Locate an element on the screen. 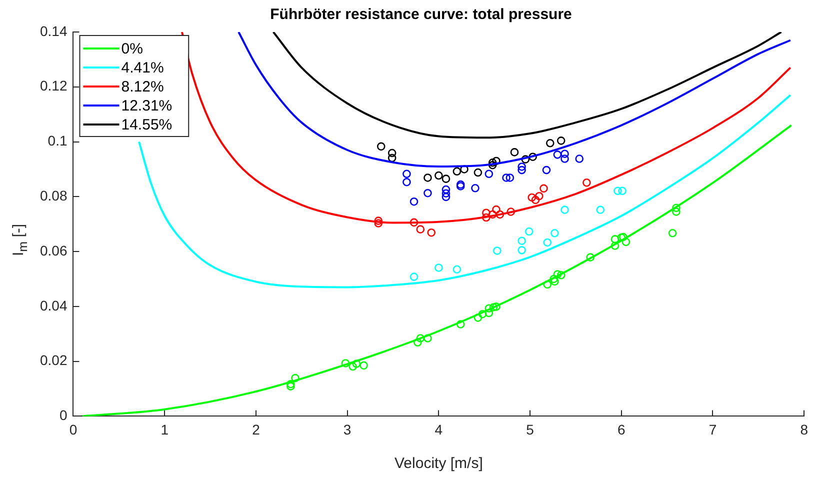 This screenshot has width=820, height=481. legend-label: 8.12% is located at coordinates (142, 87).